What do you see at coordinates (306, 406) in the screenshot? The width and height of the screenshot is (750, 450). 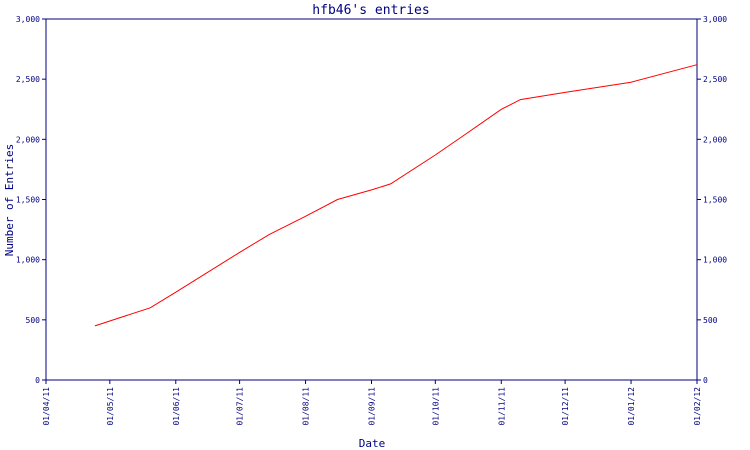 I see `x-tick-label: 01/08/11` at bounding box center [306, 406].